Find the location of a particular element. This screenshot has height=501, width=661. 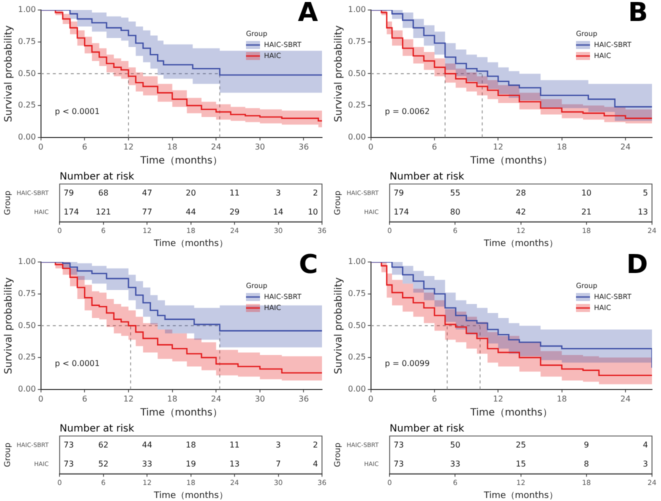

data-label: 47 is located at coordinates (147, 193).